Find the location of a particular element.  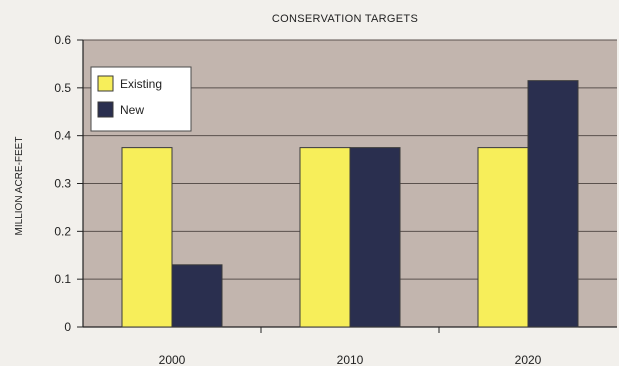

bar-new-2010 is located at coordinates (375, 237).